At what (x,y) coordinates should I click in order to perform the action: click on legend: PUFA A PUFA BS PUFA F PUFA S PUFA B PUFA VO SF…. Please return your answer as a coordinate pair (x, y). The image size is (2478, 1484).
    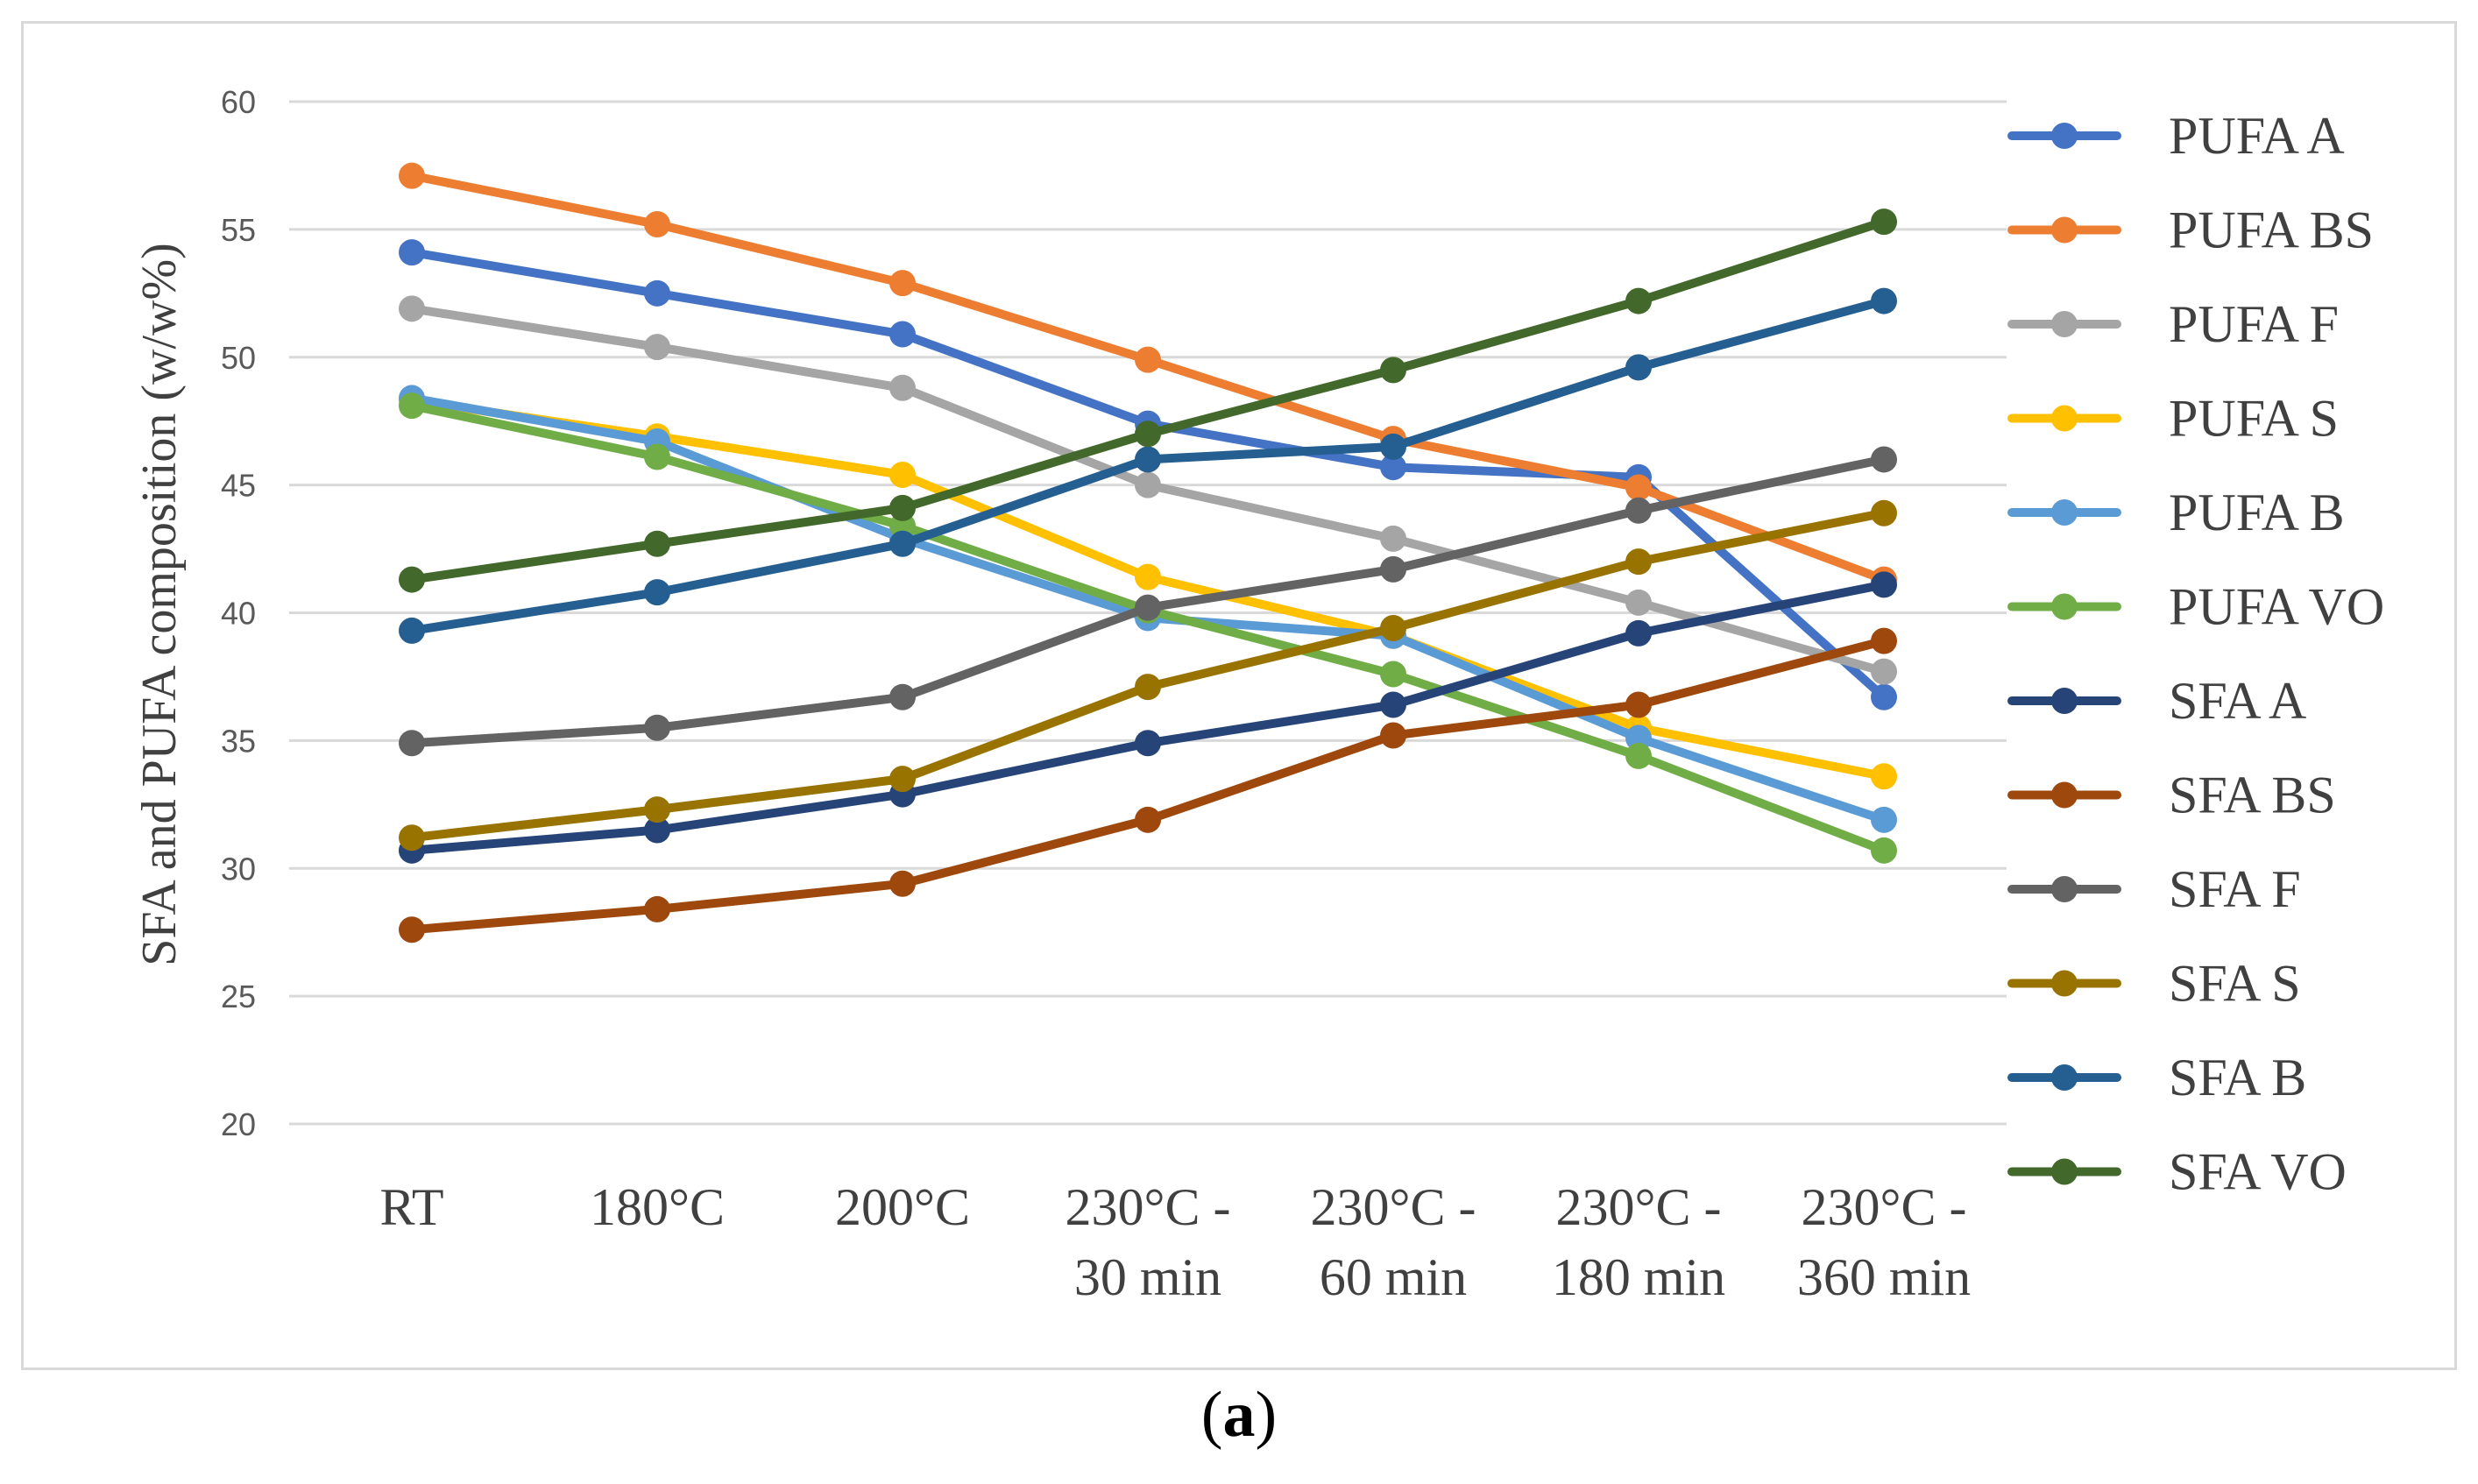
    Looking at the image, I should click on (2195, 654).